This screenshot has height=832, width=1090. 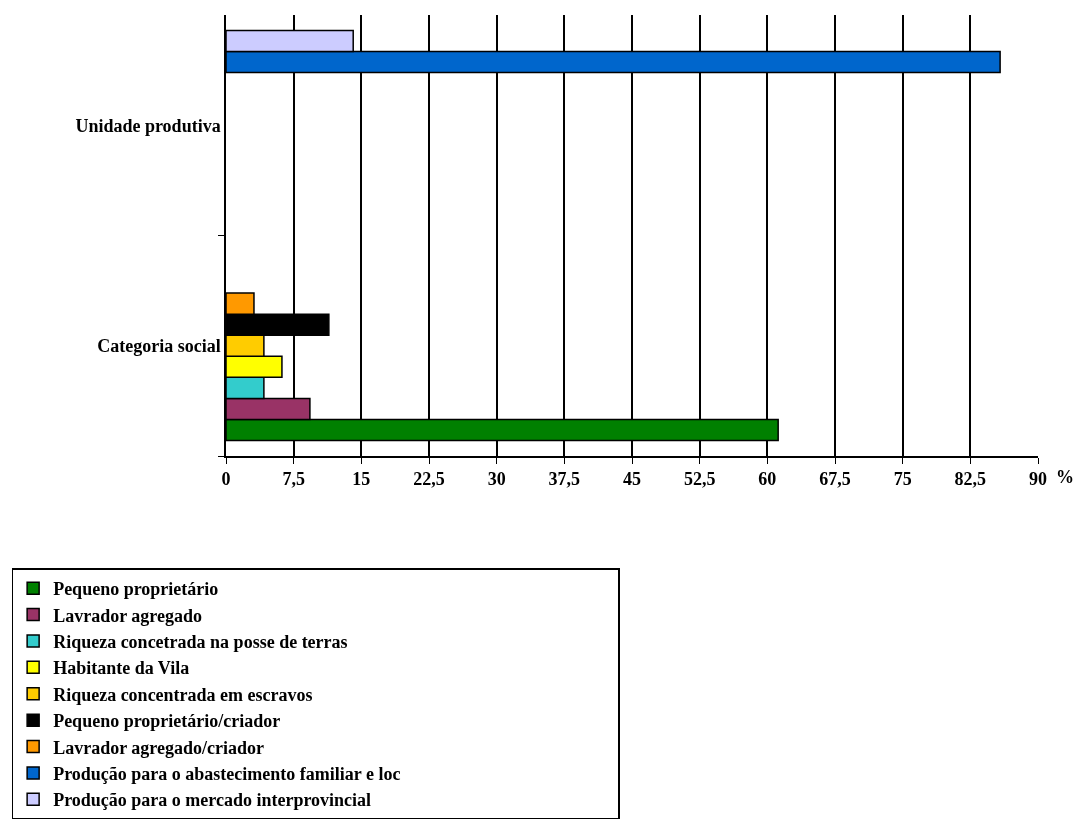 What do you see at coordinates (564, 479) in the screenshot?
I see `x-tick-label: 37,5` at bounding box center [564, 479].